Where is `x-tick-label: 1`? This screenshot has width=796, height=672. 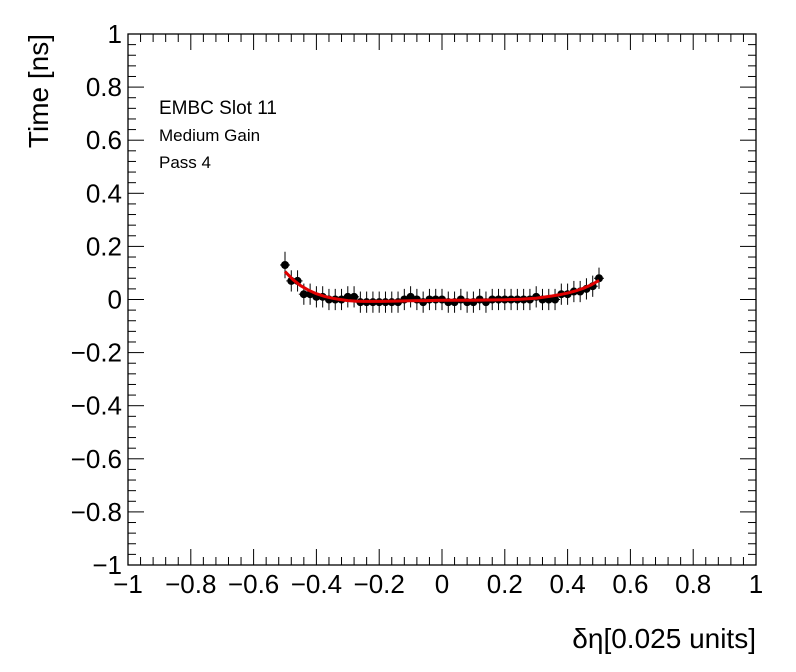
x-tick-label: 1 is located at coordinates (756, 584).